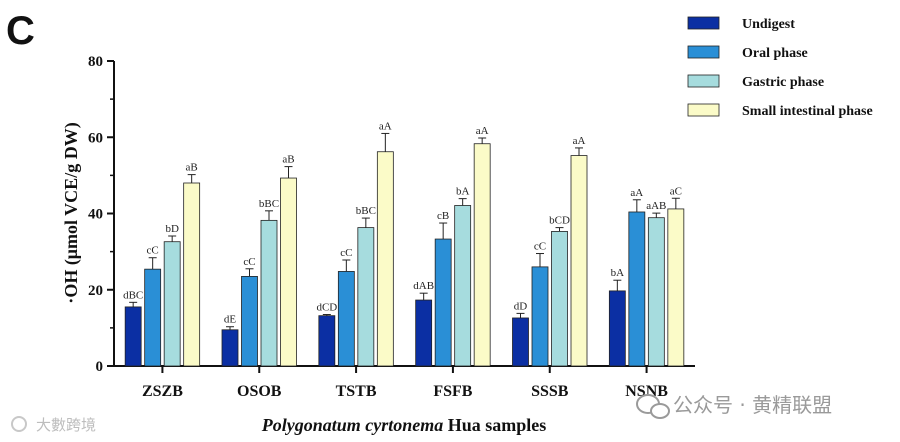 The image size is (900, 442). I want to click on x-axis: ZSZB OSOB TSTB FSFB SSSB NSNB, so click(404, 382).